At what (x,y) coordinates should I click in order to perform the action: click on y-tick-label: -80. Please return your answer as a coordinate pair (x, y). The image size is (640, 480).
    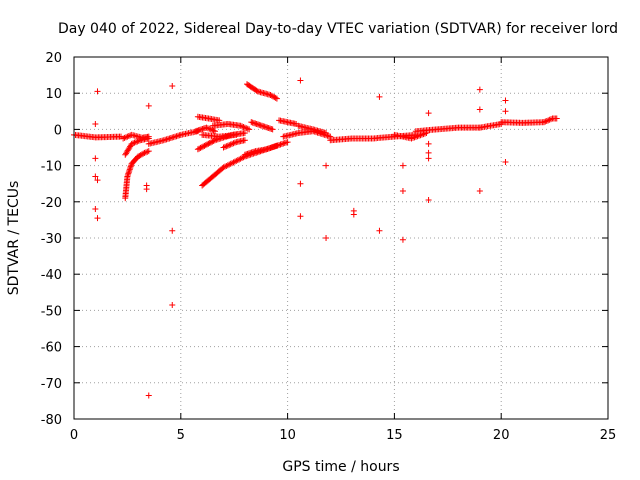
    Looking at the image, I should click on (51, 420).